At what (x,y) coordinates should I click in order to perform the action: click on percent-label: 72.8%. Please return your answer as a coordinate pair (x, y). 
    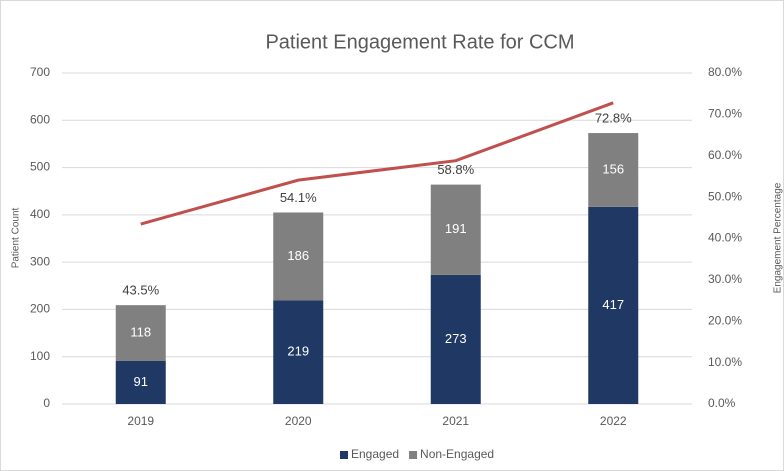
    Looking at the image, I should click on (613, 117).